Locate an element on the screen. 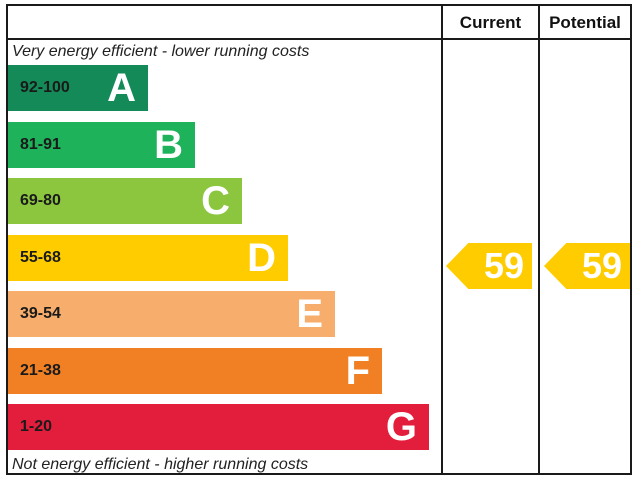 The width and height of the screenshot is (640, 479). band-g: 1-20 G is located at coordinates (218, 427).